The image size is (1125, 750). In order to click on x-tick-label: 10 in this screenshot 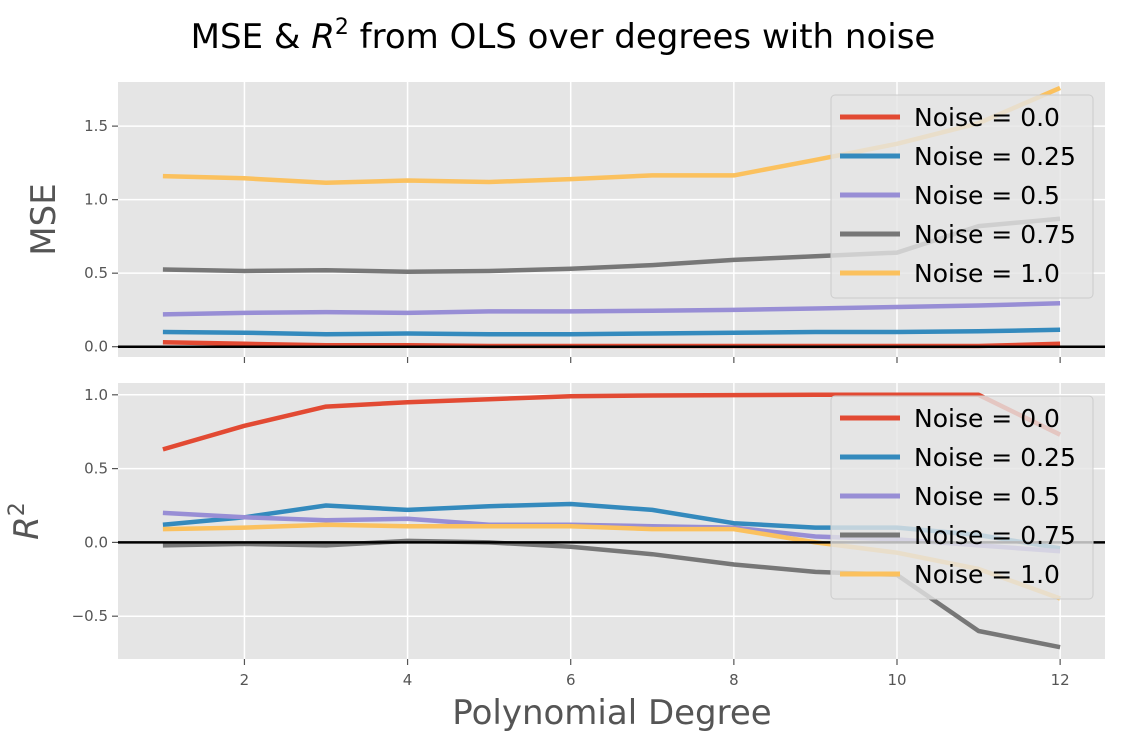, I will do `click(896, 680)`.